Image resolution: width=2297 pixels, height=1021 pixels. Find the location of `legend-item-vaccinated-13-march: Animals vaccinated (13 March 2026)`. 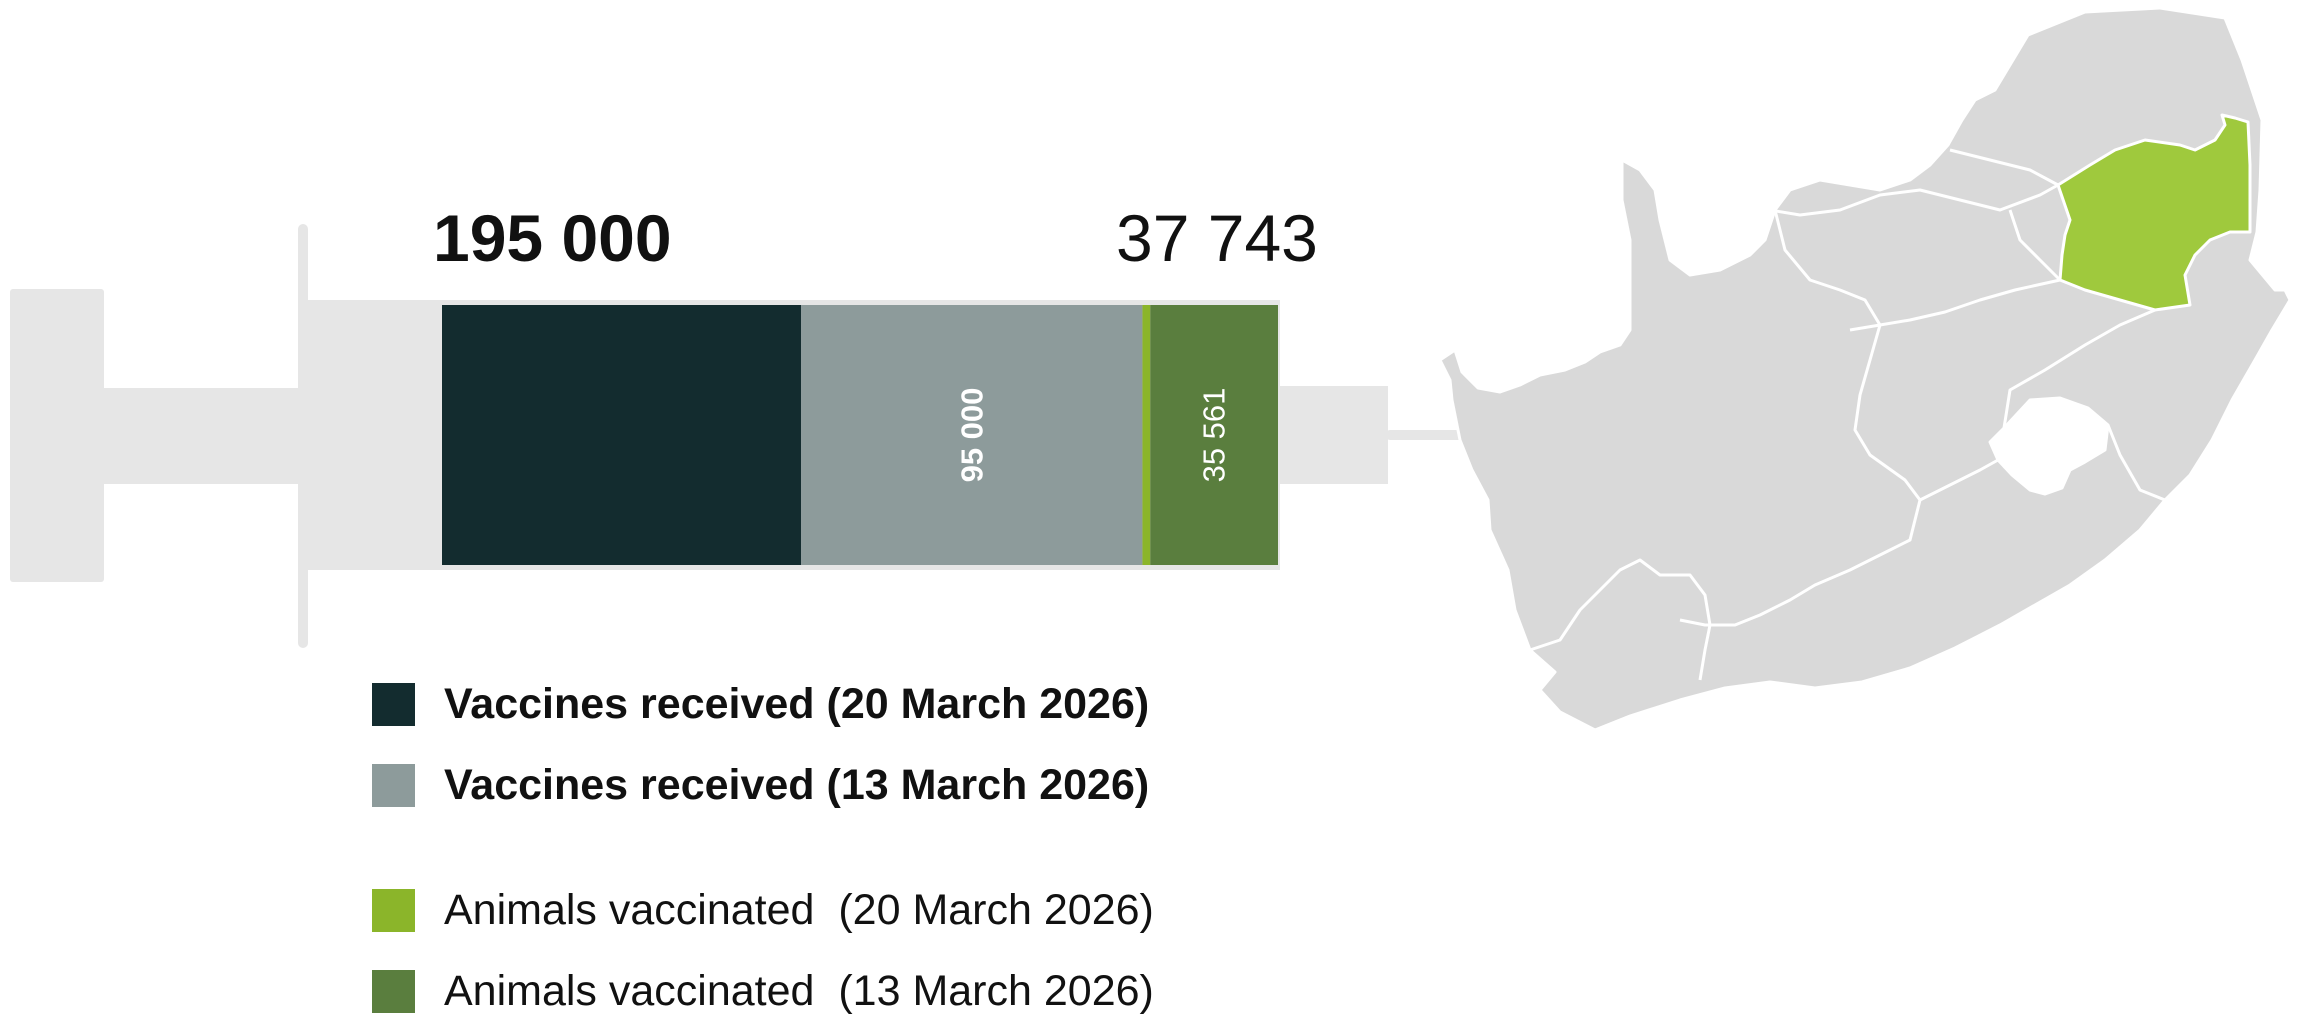

legend-item-vaccinated-13-march: Animals vaccinated (13 March 2026) is located at coordinates (872, 991).